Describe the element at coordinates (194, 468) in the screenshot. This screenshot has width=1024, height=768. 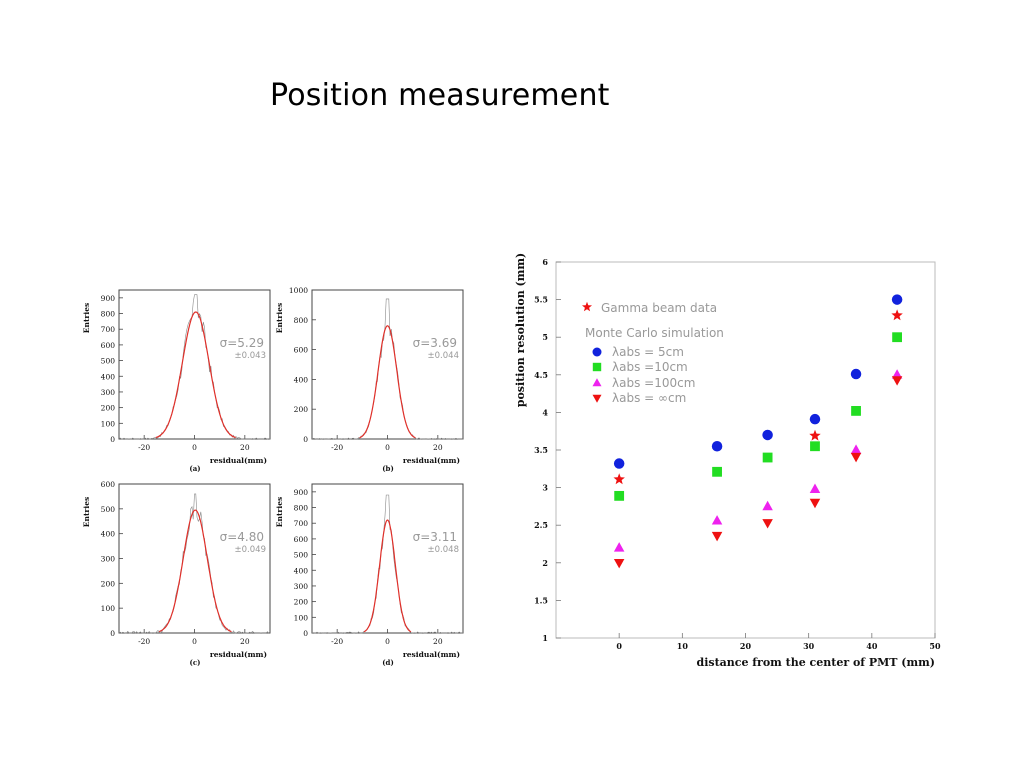
I see `panel-label: (a)` at that location.